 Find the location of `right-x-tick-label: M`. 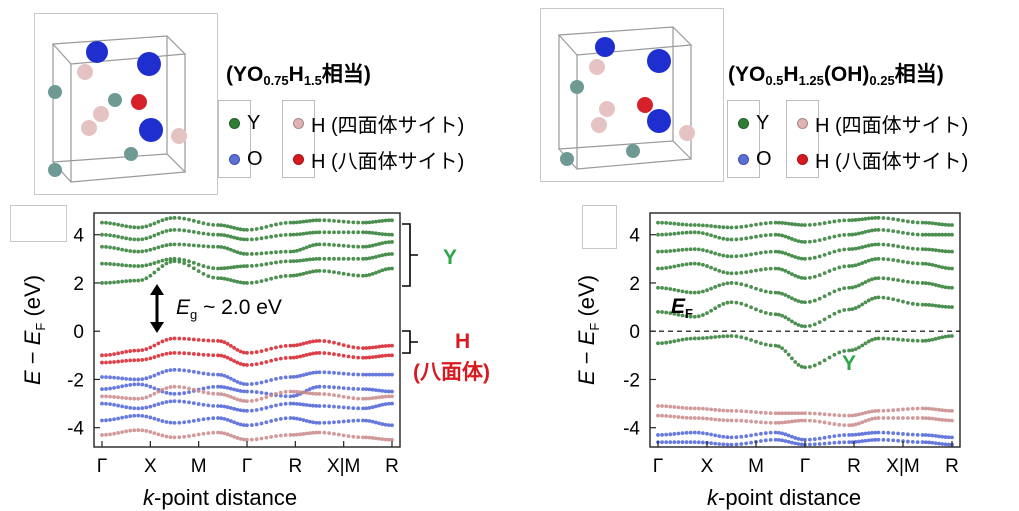

right-x-tick-label: M is located at coordinates (756, 466).